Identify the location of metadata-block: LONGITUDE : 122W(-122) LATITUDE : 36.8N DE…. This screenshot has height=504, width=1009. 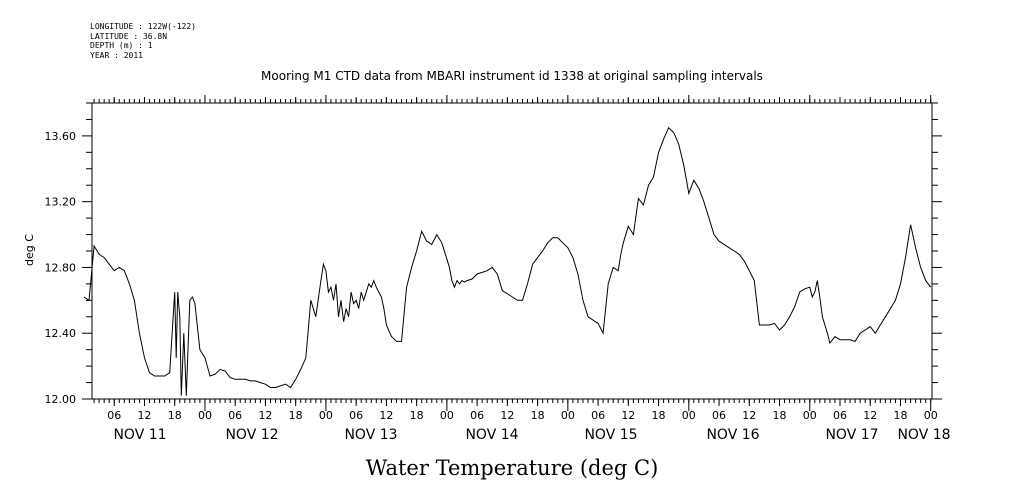
(143, 41).